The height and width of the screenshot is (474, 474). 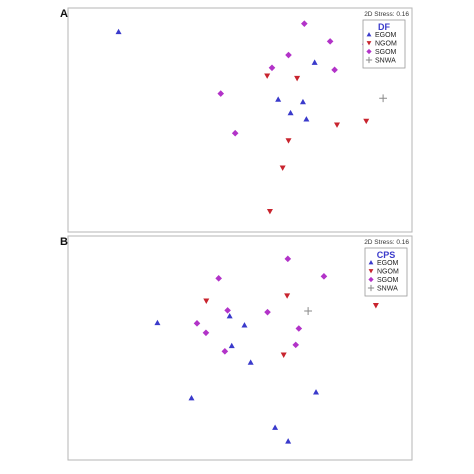 What do you see at coordinates (387, 289) in the screenshot?
I see `panel-b-legend-label-snwa: SNWA` at bounding box center [387, 289].